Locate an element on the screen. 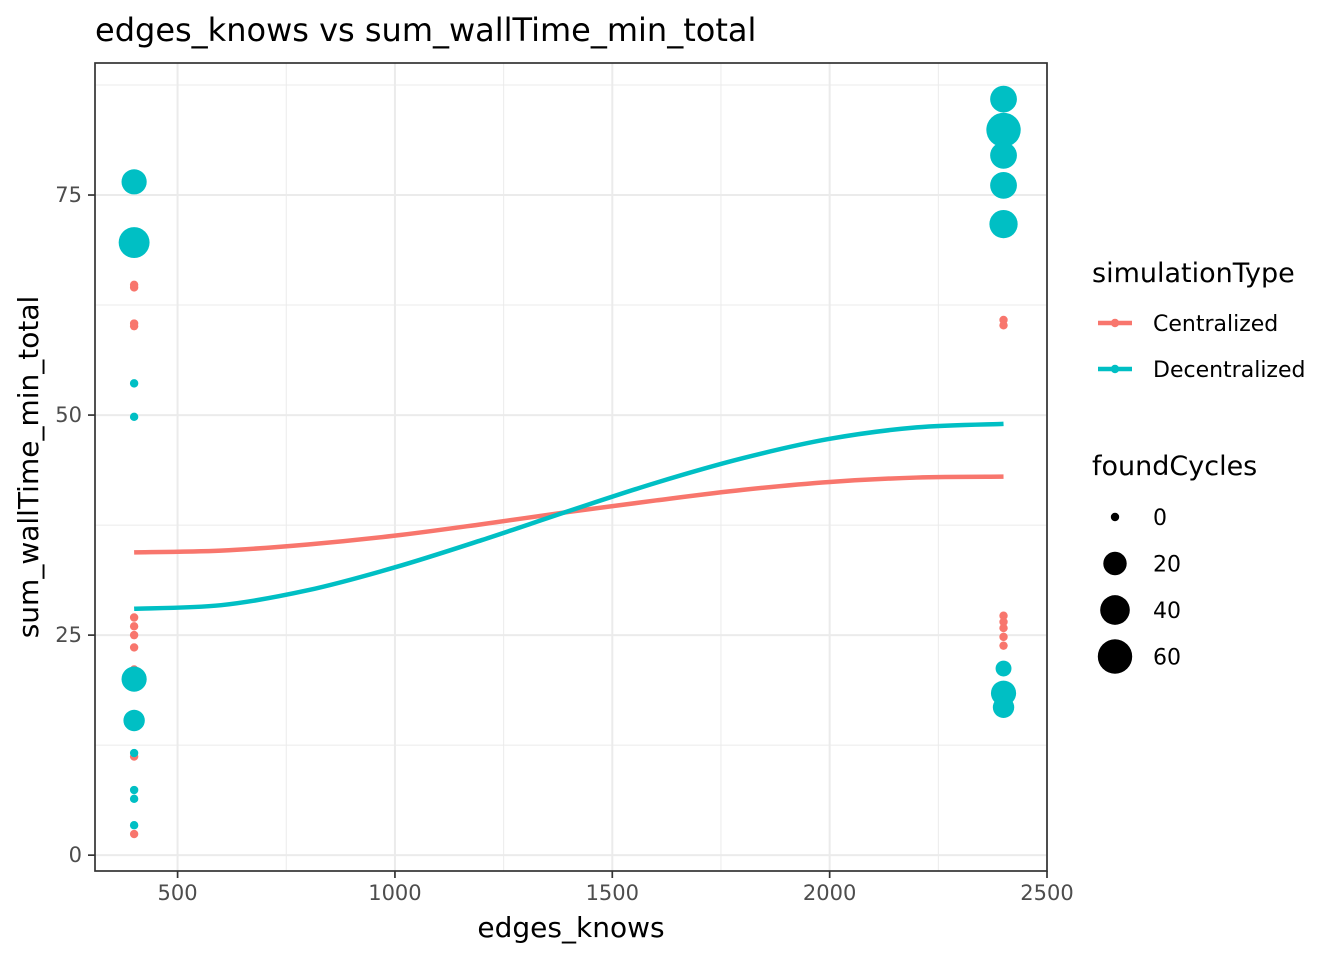 The image size is (1344, 960). smooth-lines is located at coordinates (569, 516).